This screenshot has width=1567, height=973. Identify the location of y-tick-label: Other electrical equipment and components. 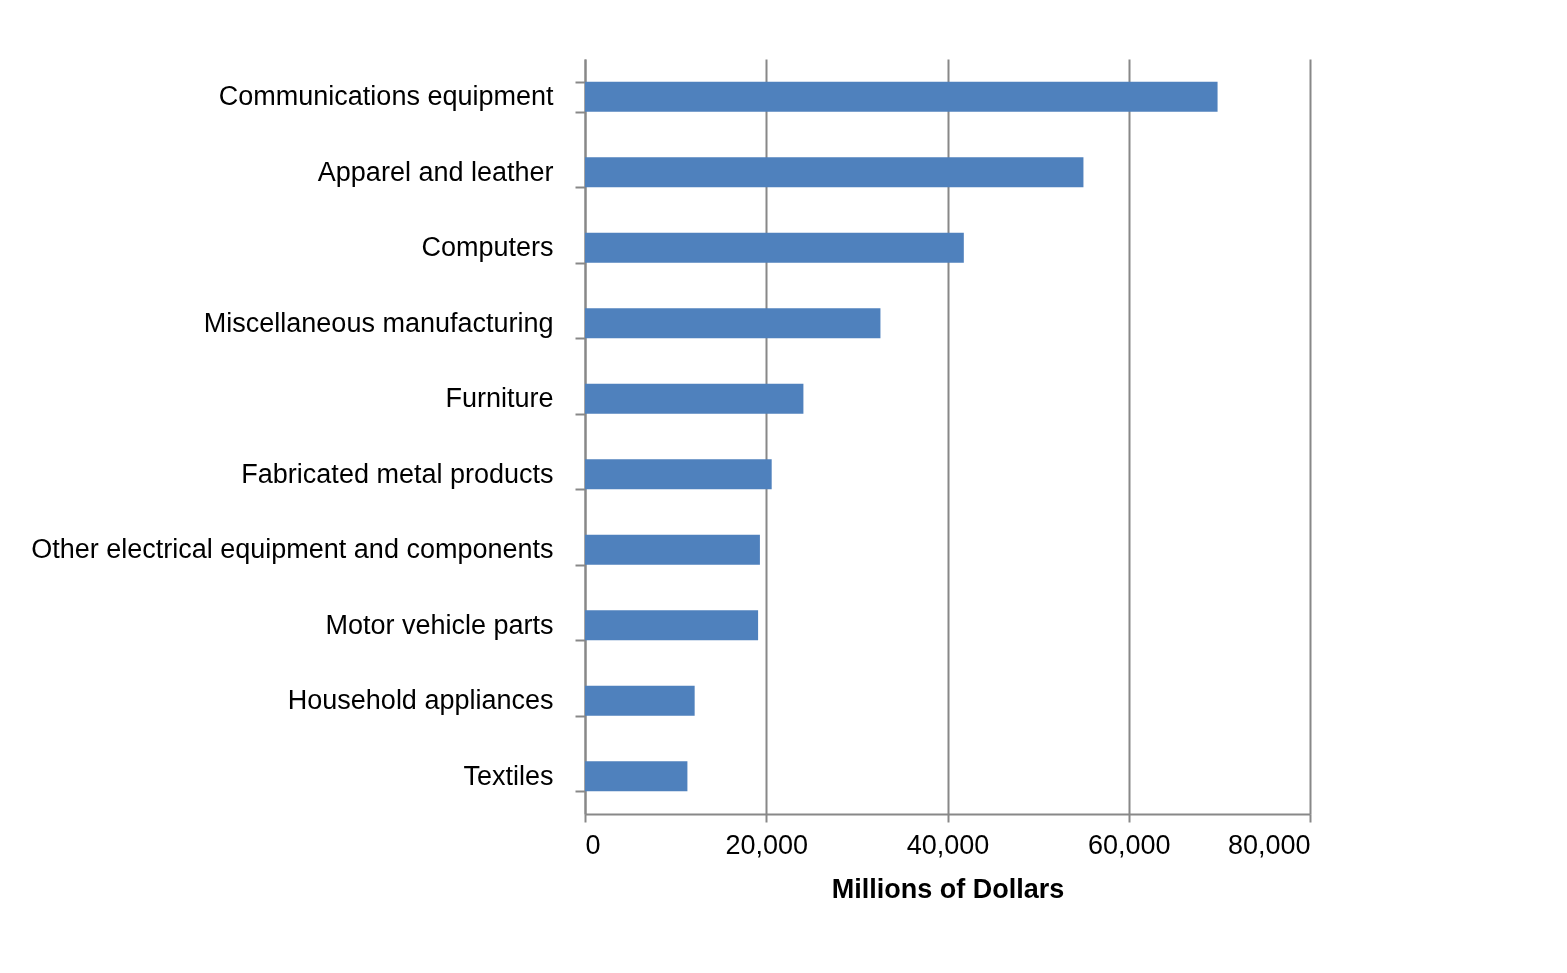
(292, 549).